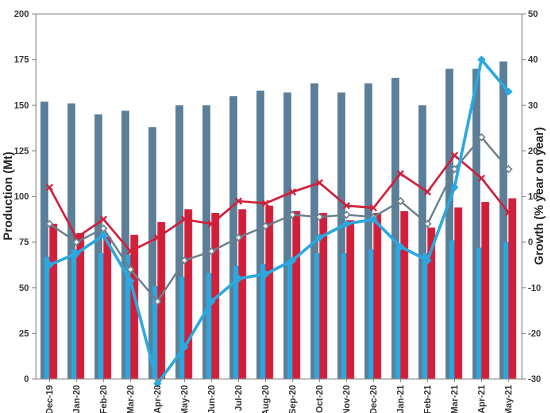 The height and width of the screenshot is (413, 550). I want to click on y2-axis-title: Growth (% year on year), so click(539, 196).